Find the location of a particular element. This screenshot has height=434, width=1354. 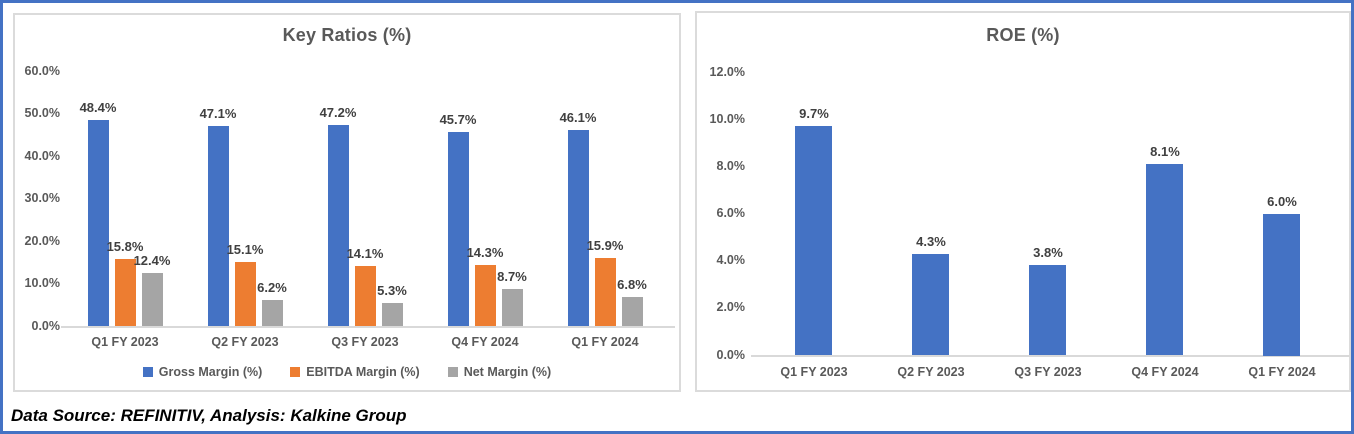

chart-bar-gross-margin-q3-fy-2023 is located at coordinates (338, 225).